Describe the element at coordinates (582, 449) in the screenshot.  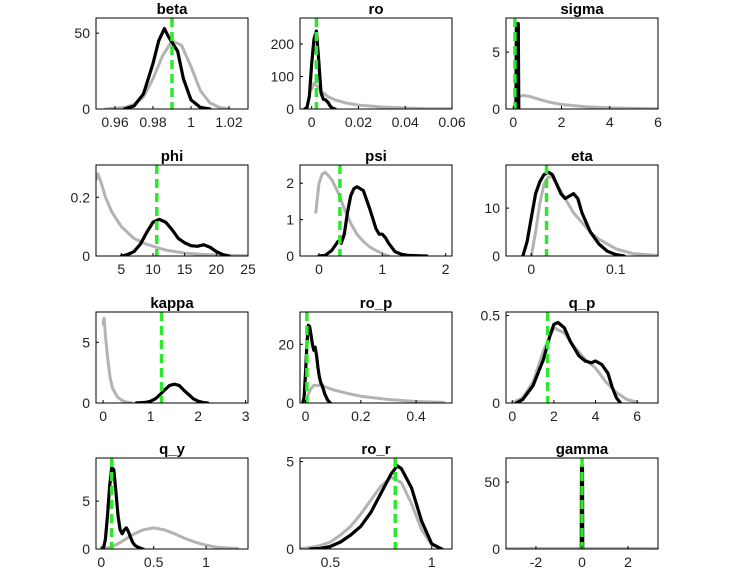
I see `subplot-title: gamma` at that location.